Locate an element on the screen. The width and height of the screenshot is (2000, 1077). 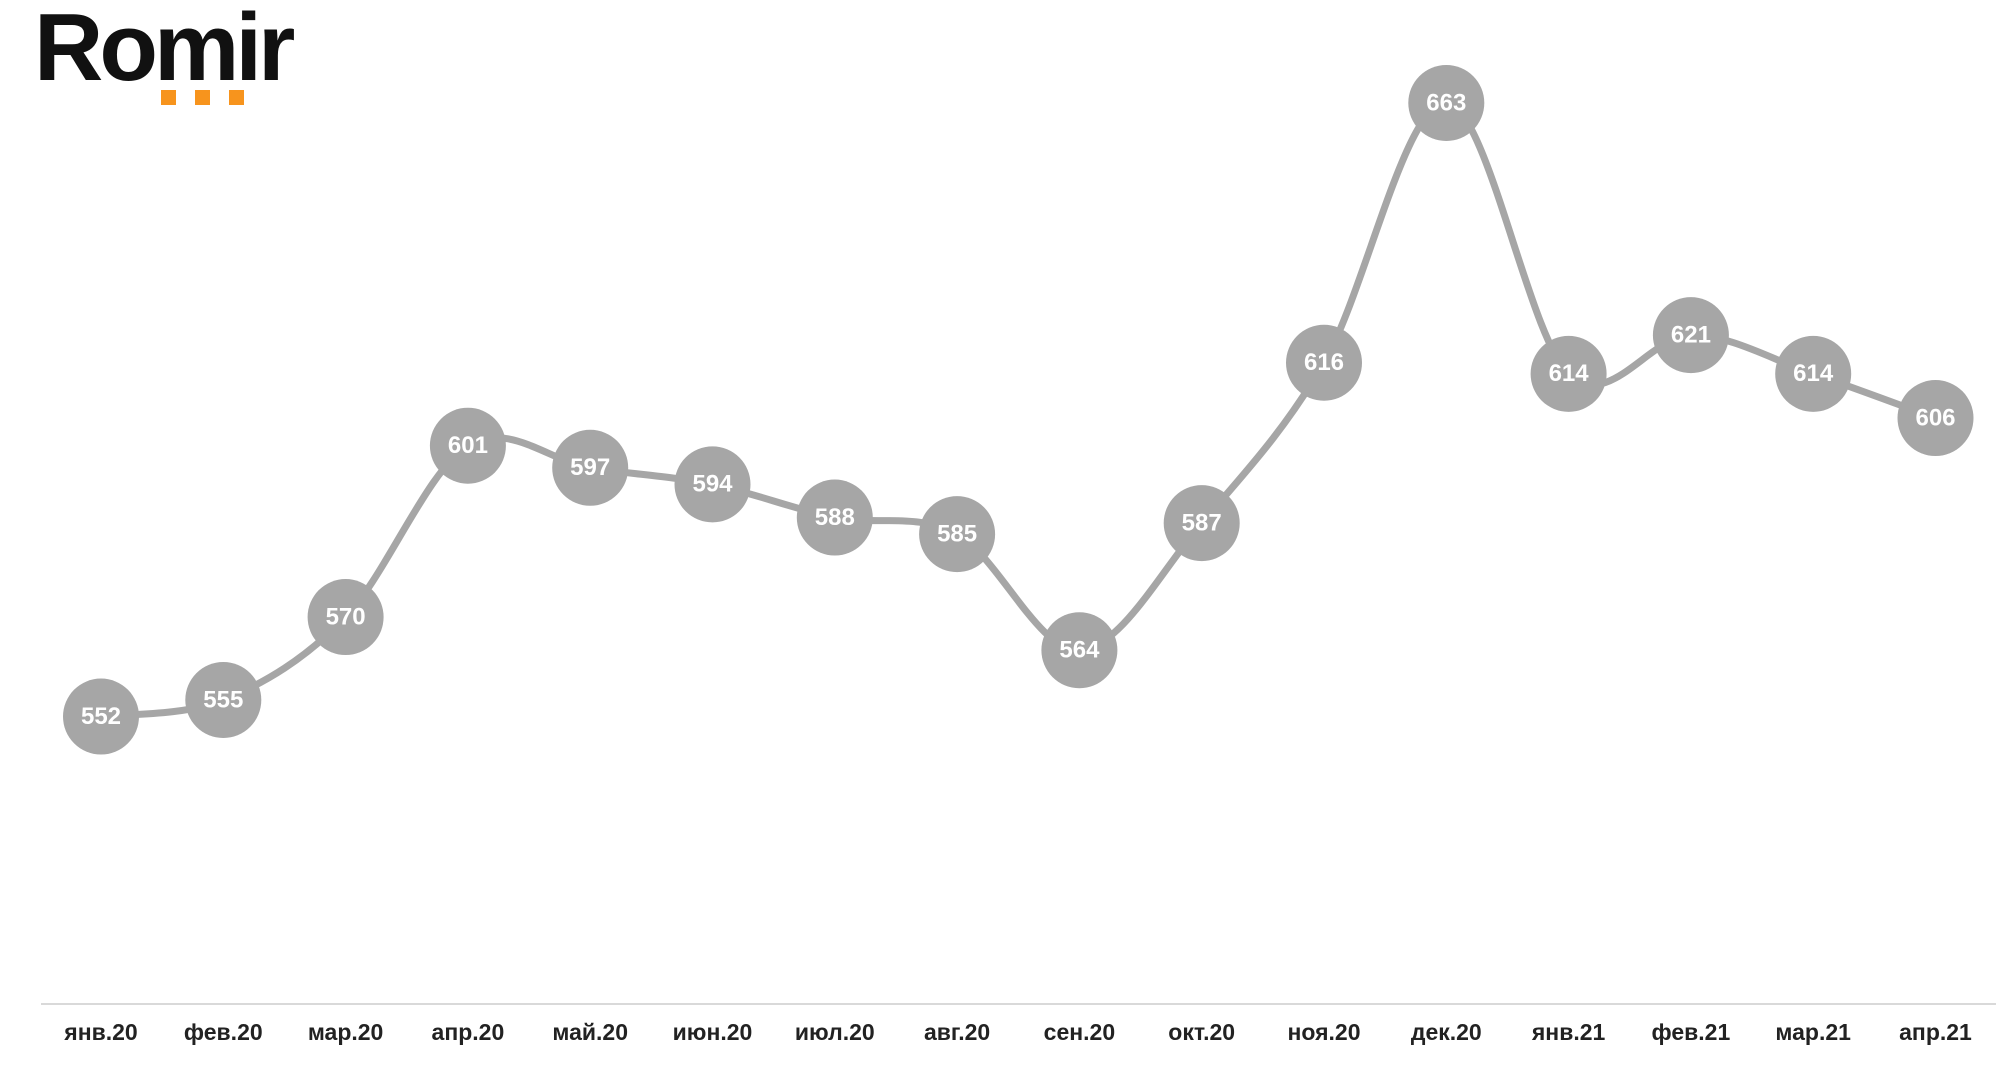
value-label: 606 is located at coordinates (1935, 417).